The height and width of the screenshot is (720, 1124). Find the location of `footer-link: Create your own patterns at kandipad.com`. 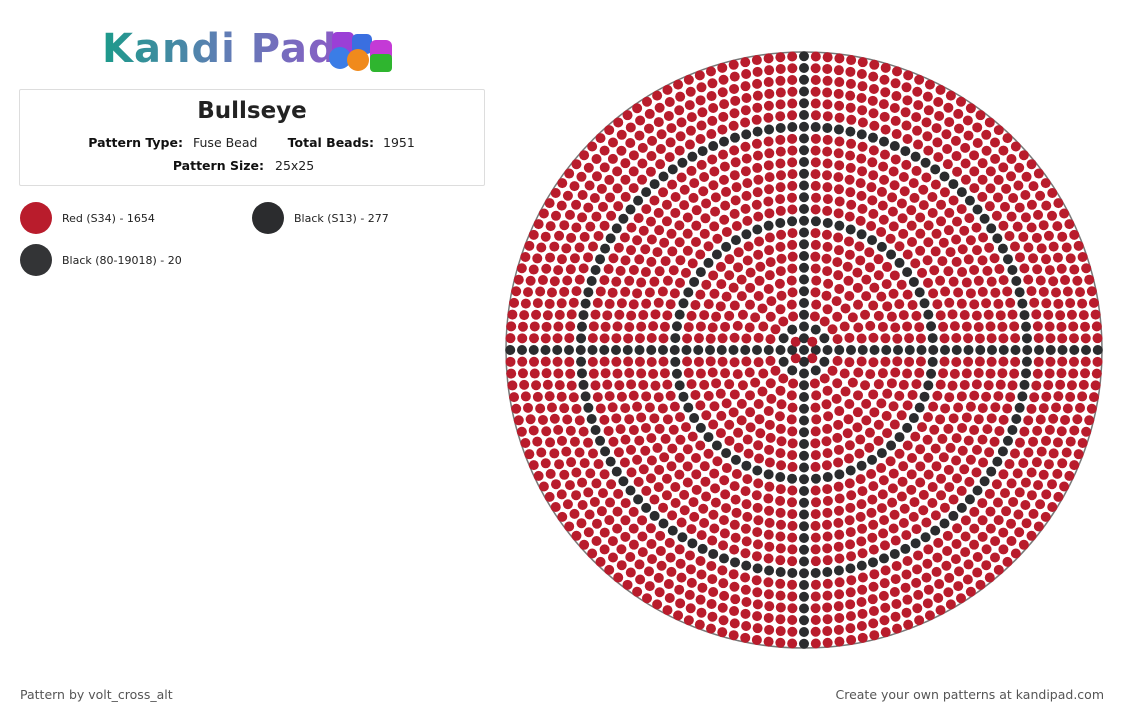

footer-link: Create your own patterns at kandipad.com is located at coordinates (969, 694).